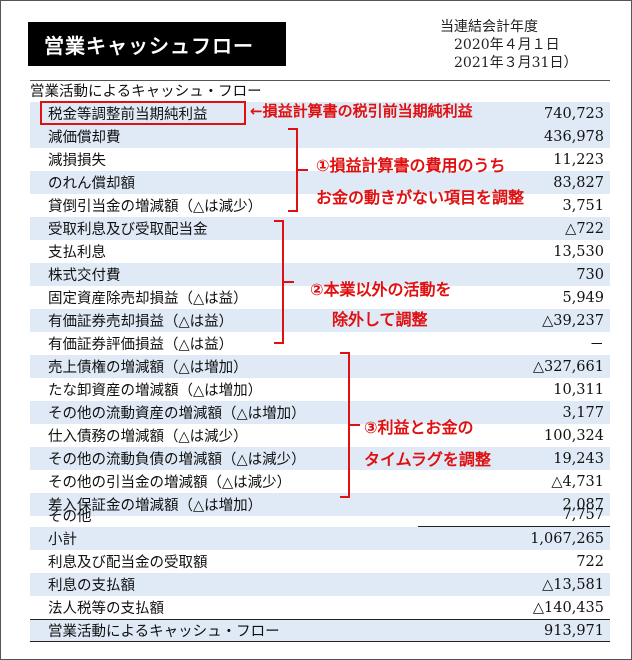 The width and height of the screenshot is (632, 660). Describe the element at coordinates (77, 161) in the screenshot. I see `row-label: 減損損失` at that location.